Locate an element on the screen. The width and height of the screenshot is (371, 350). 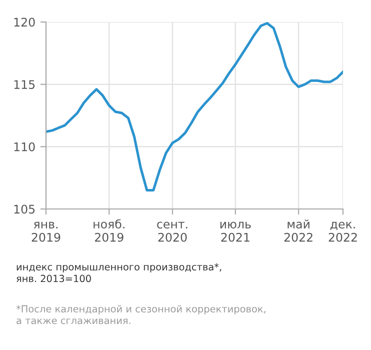
text: индекс промышленного производства*, янв. 2013=100 is located at coordinates (119, 272).